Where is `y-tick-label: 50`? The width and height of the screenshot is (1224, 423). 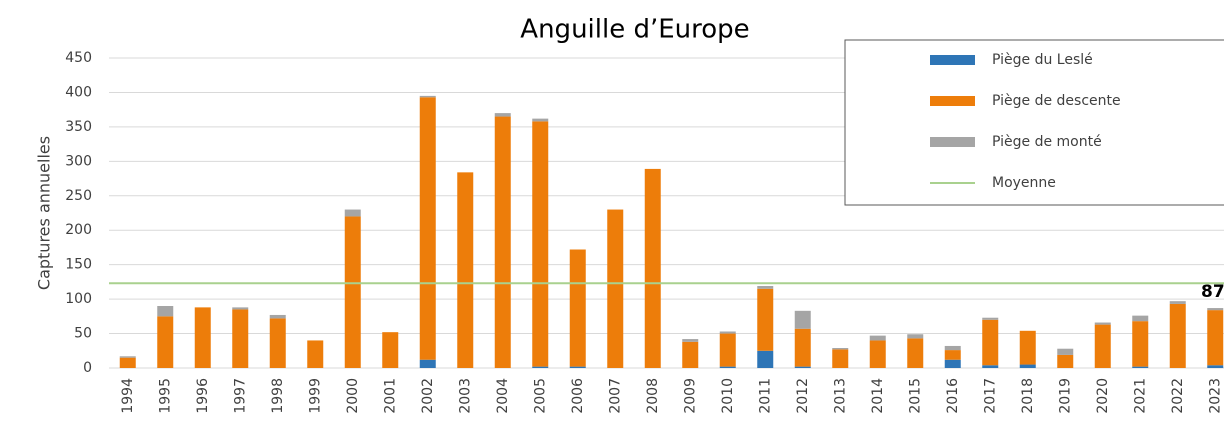 y-tick-label: 50 is located at coordinates (83, 334).